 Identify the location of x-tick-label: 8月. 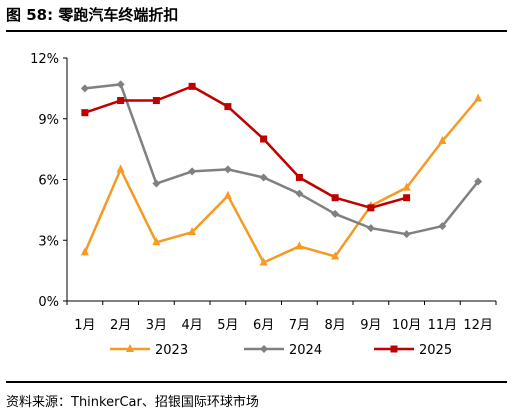
(334, 325).